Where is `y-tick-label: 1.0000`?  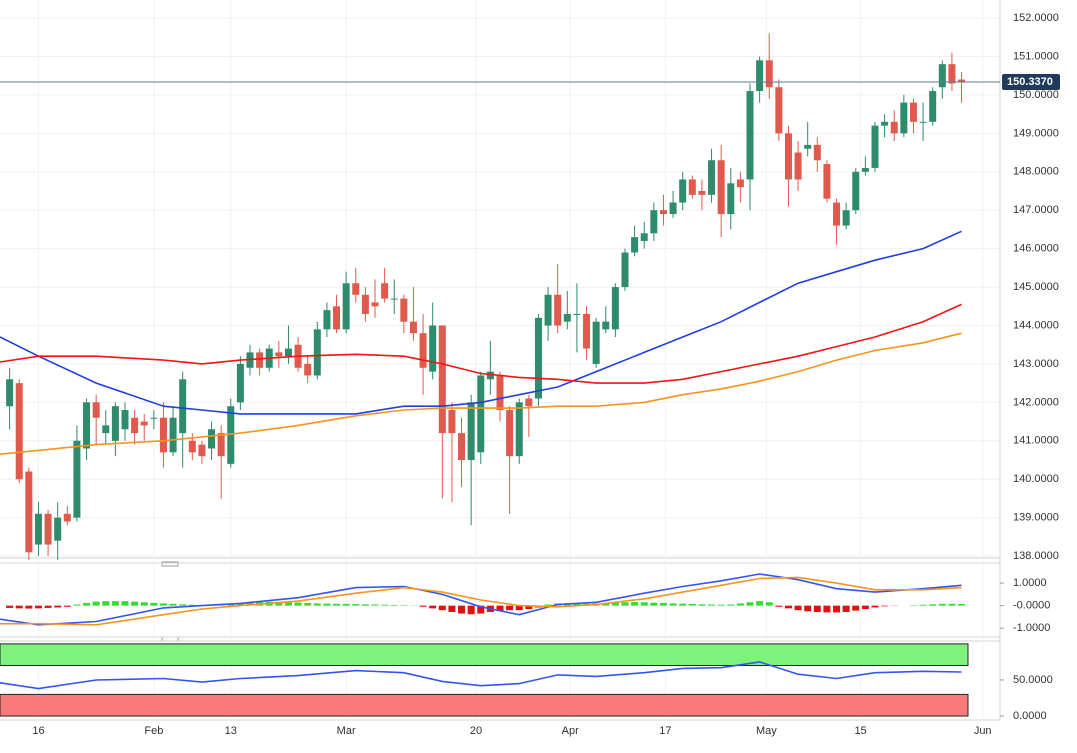
y-tick-label: 1.0000 is located at coordinates (1030, 583).